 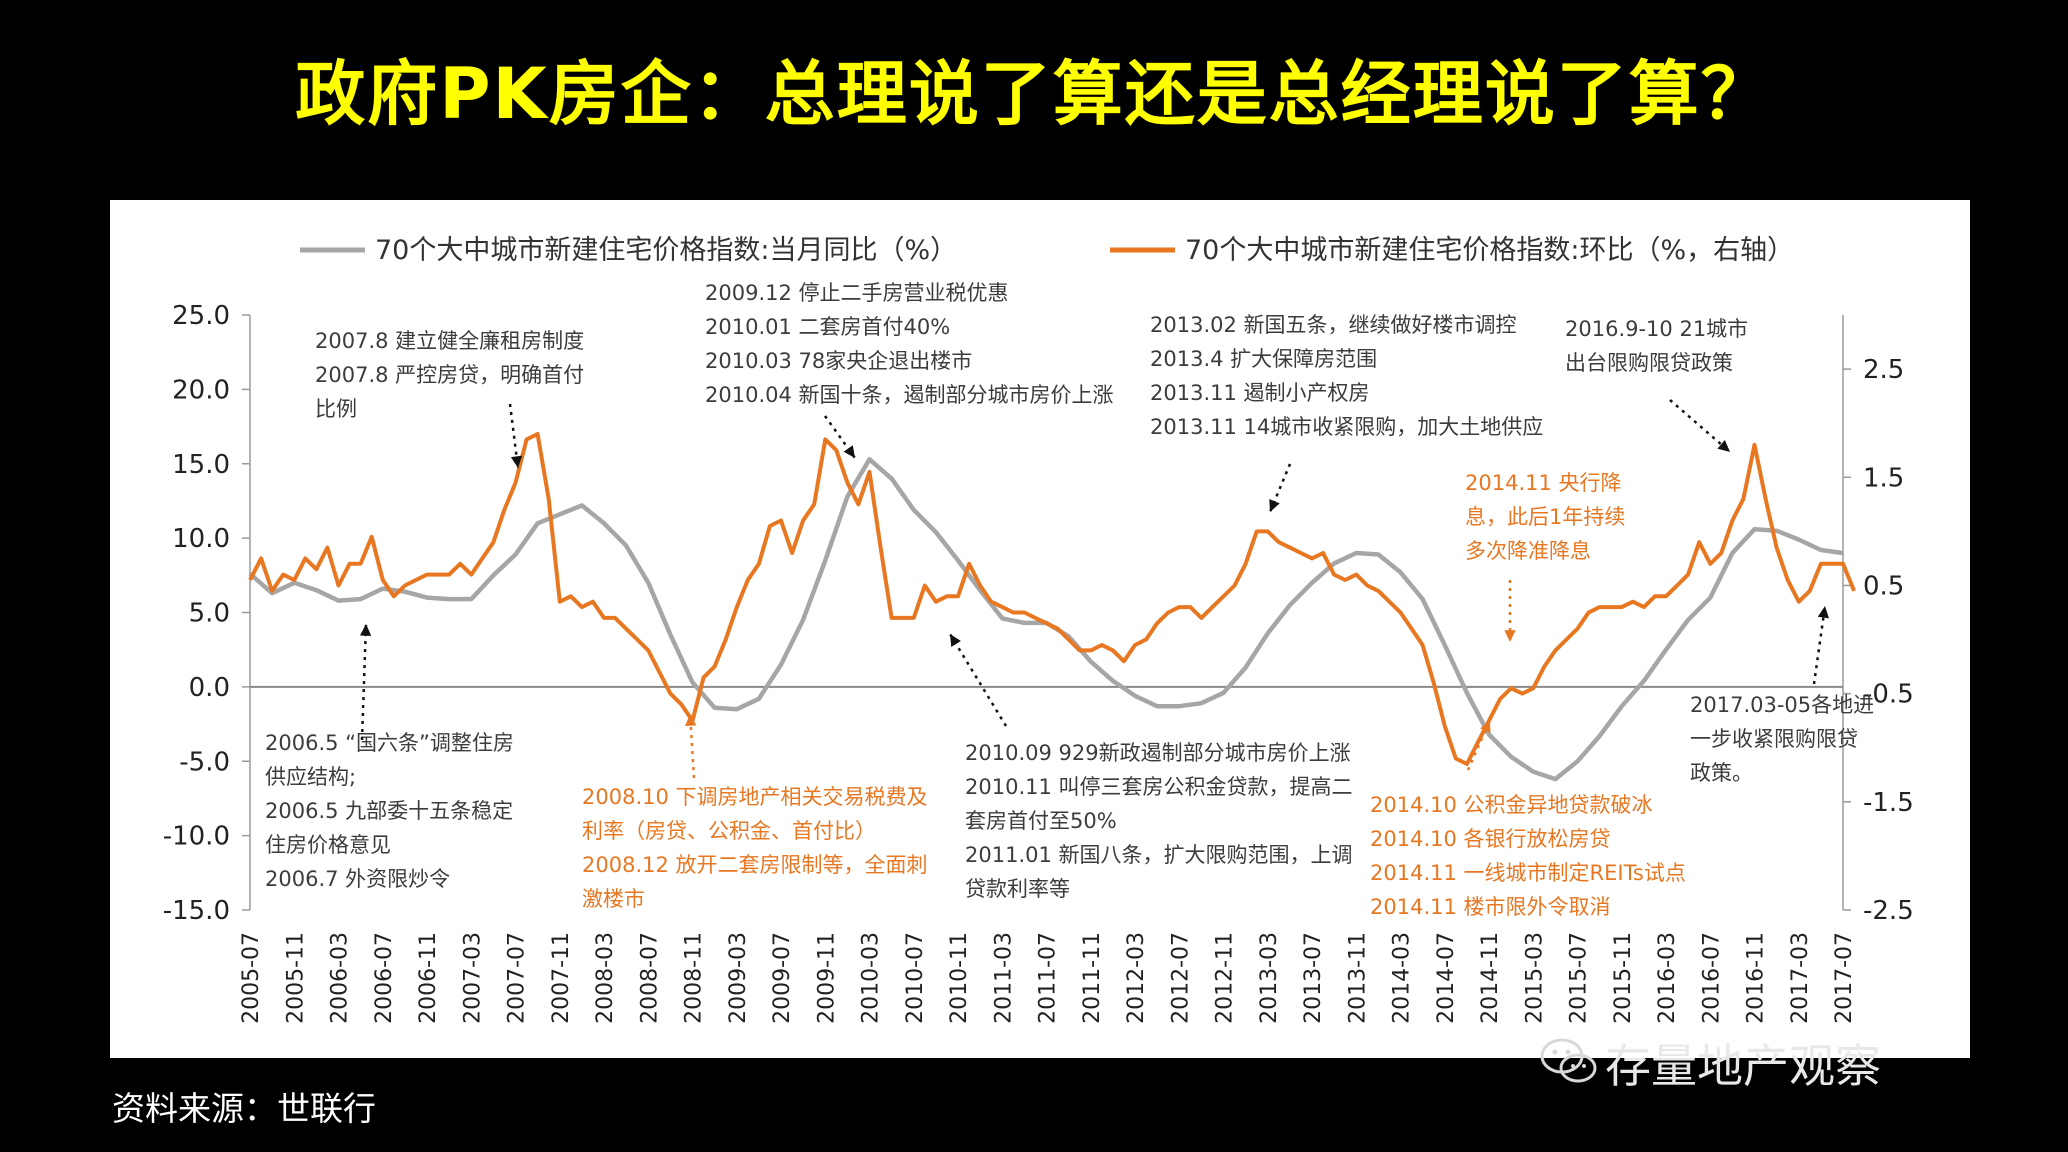 What do you see at coordinates (1263, 359) in the screenshot?
I see `annotation-text: 2013.4 扩大保障房范围` at bounding box center [1263, 359].